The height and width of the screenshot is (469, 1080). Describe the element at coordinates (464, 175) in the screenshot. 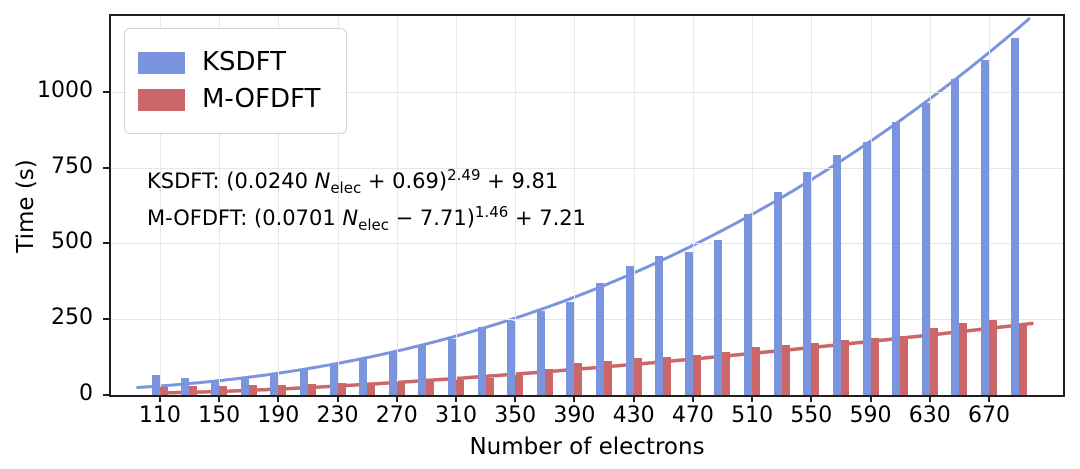

I see `eq1-exponent: 2.49` at that location.